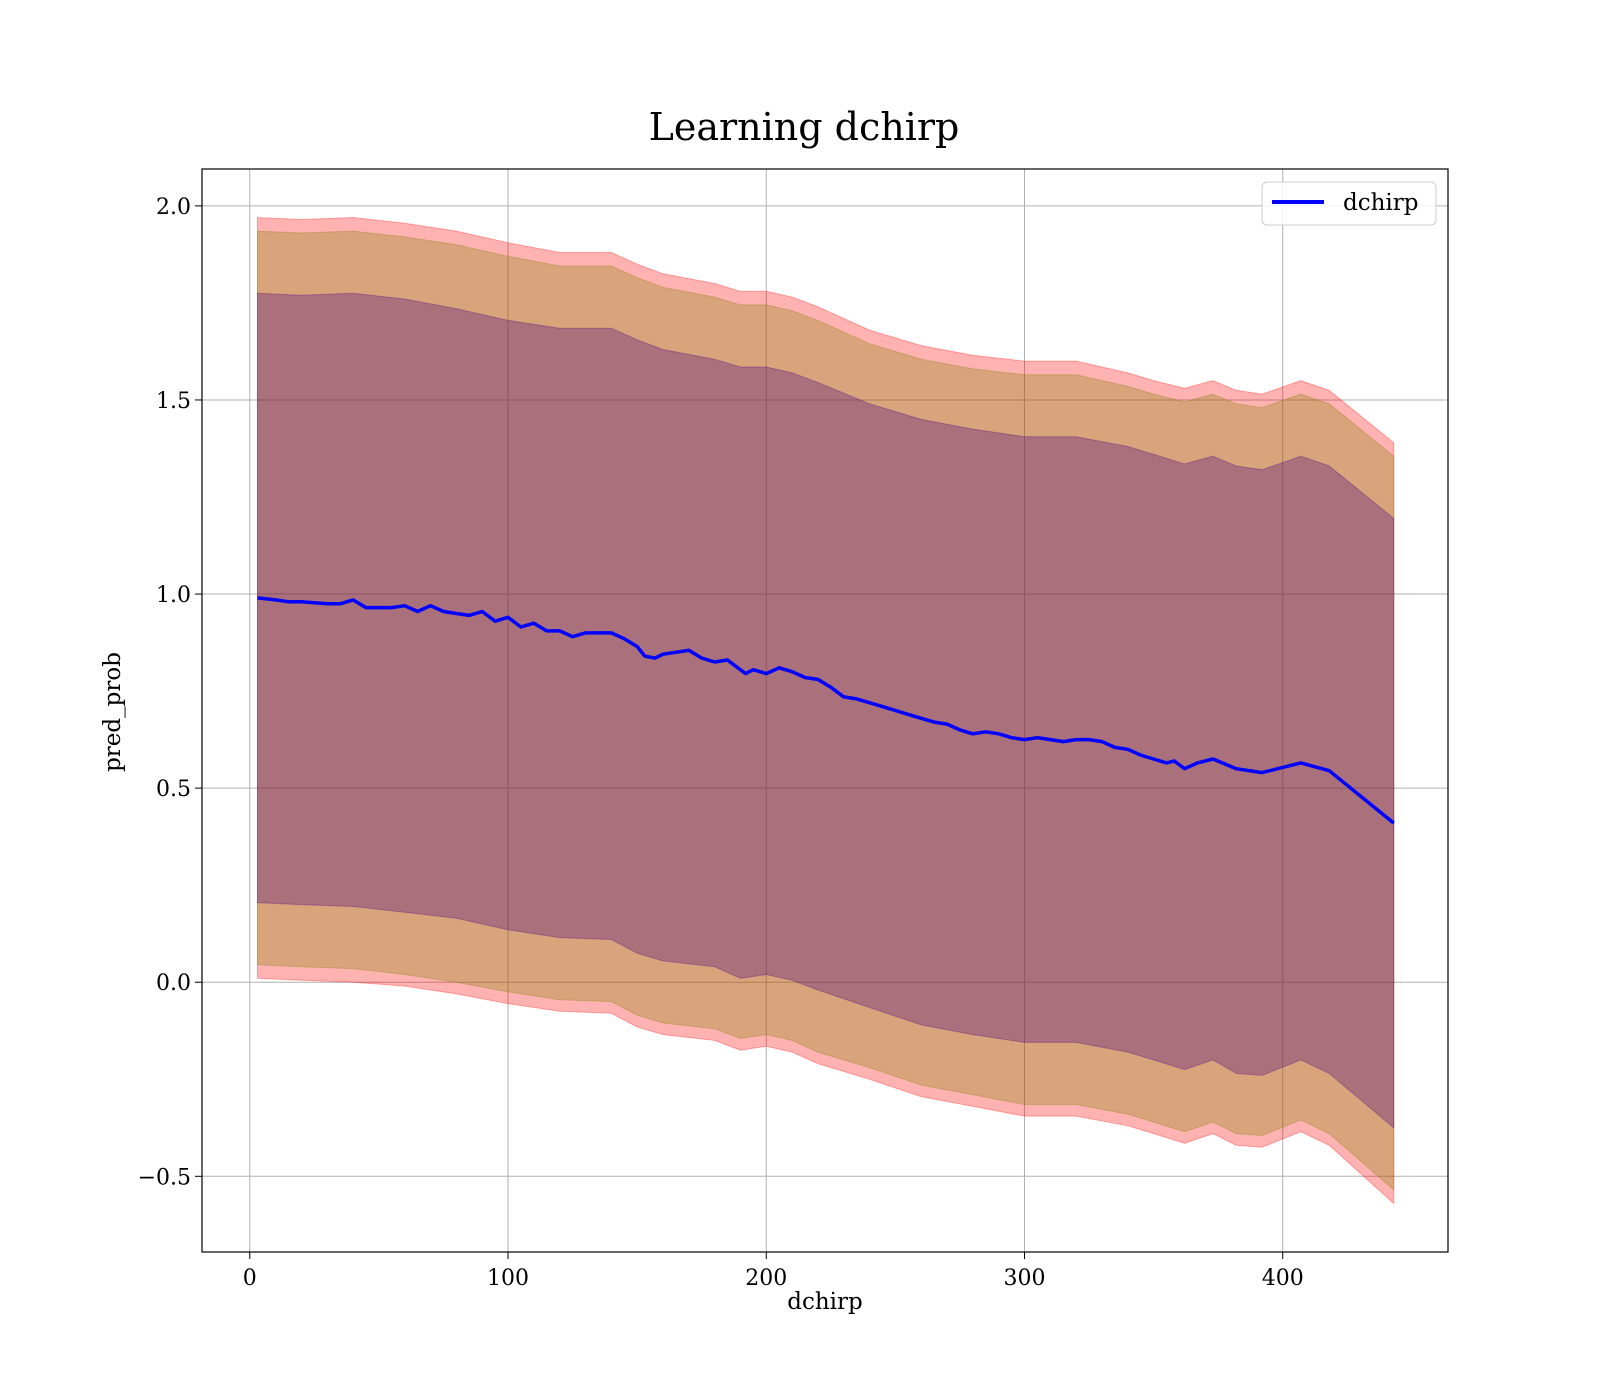  What do you see at coordinates (173, 789) in the screenshot?
I see `y-tick-label: 0.5` at bounding box center [173, 789].